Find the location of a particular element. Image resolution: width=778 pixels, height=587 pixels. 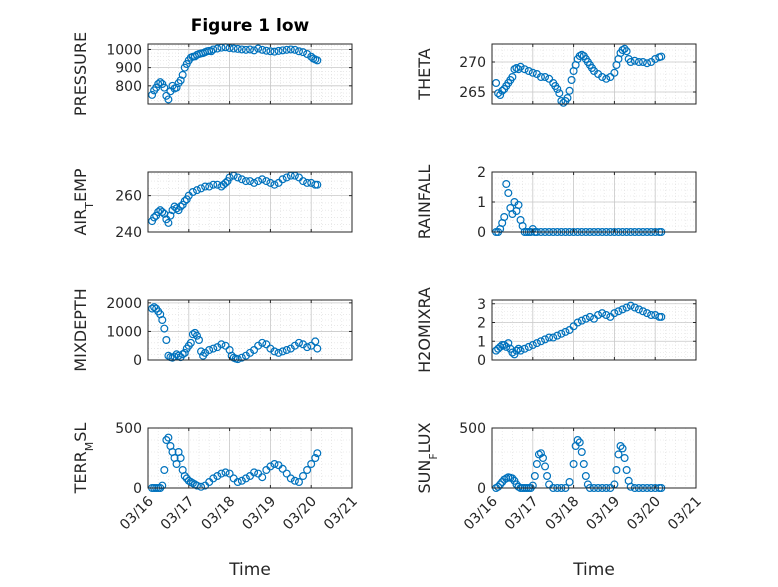

y-tick-label: 2000 is located at coordinates (124, 304).